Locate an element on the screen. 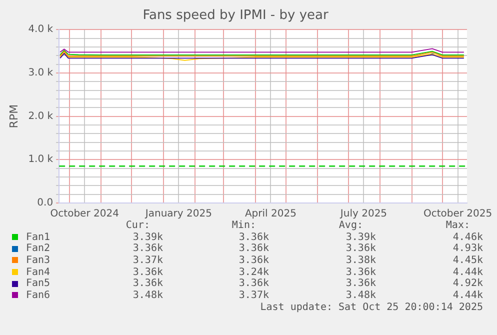 The image size is (497, 335). x-tick-label: January 2025 is located at coordinates (178, 214).